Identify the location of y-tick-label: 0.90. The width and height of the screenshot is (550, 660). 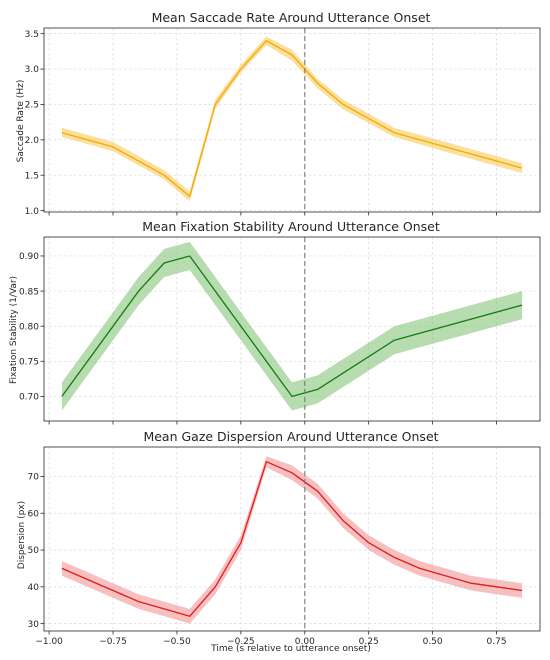
(29, 257).